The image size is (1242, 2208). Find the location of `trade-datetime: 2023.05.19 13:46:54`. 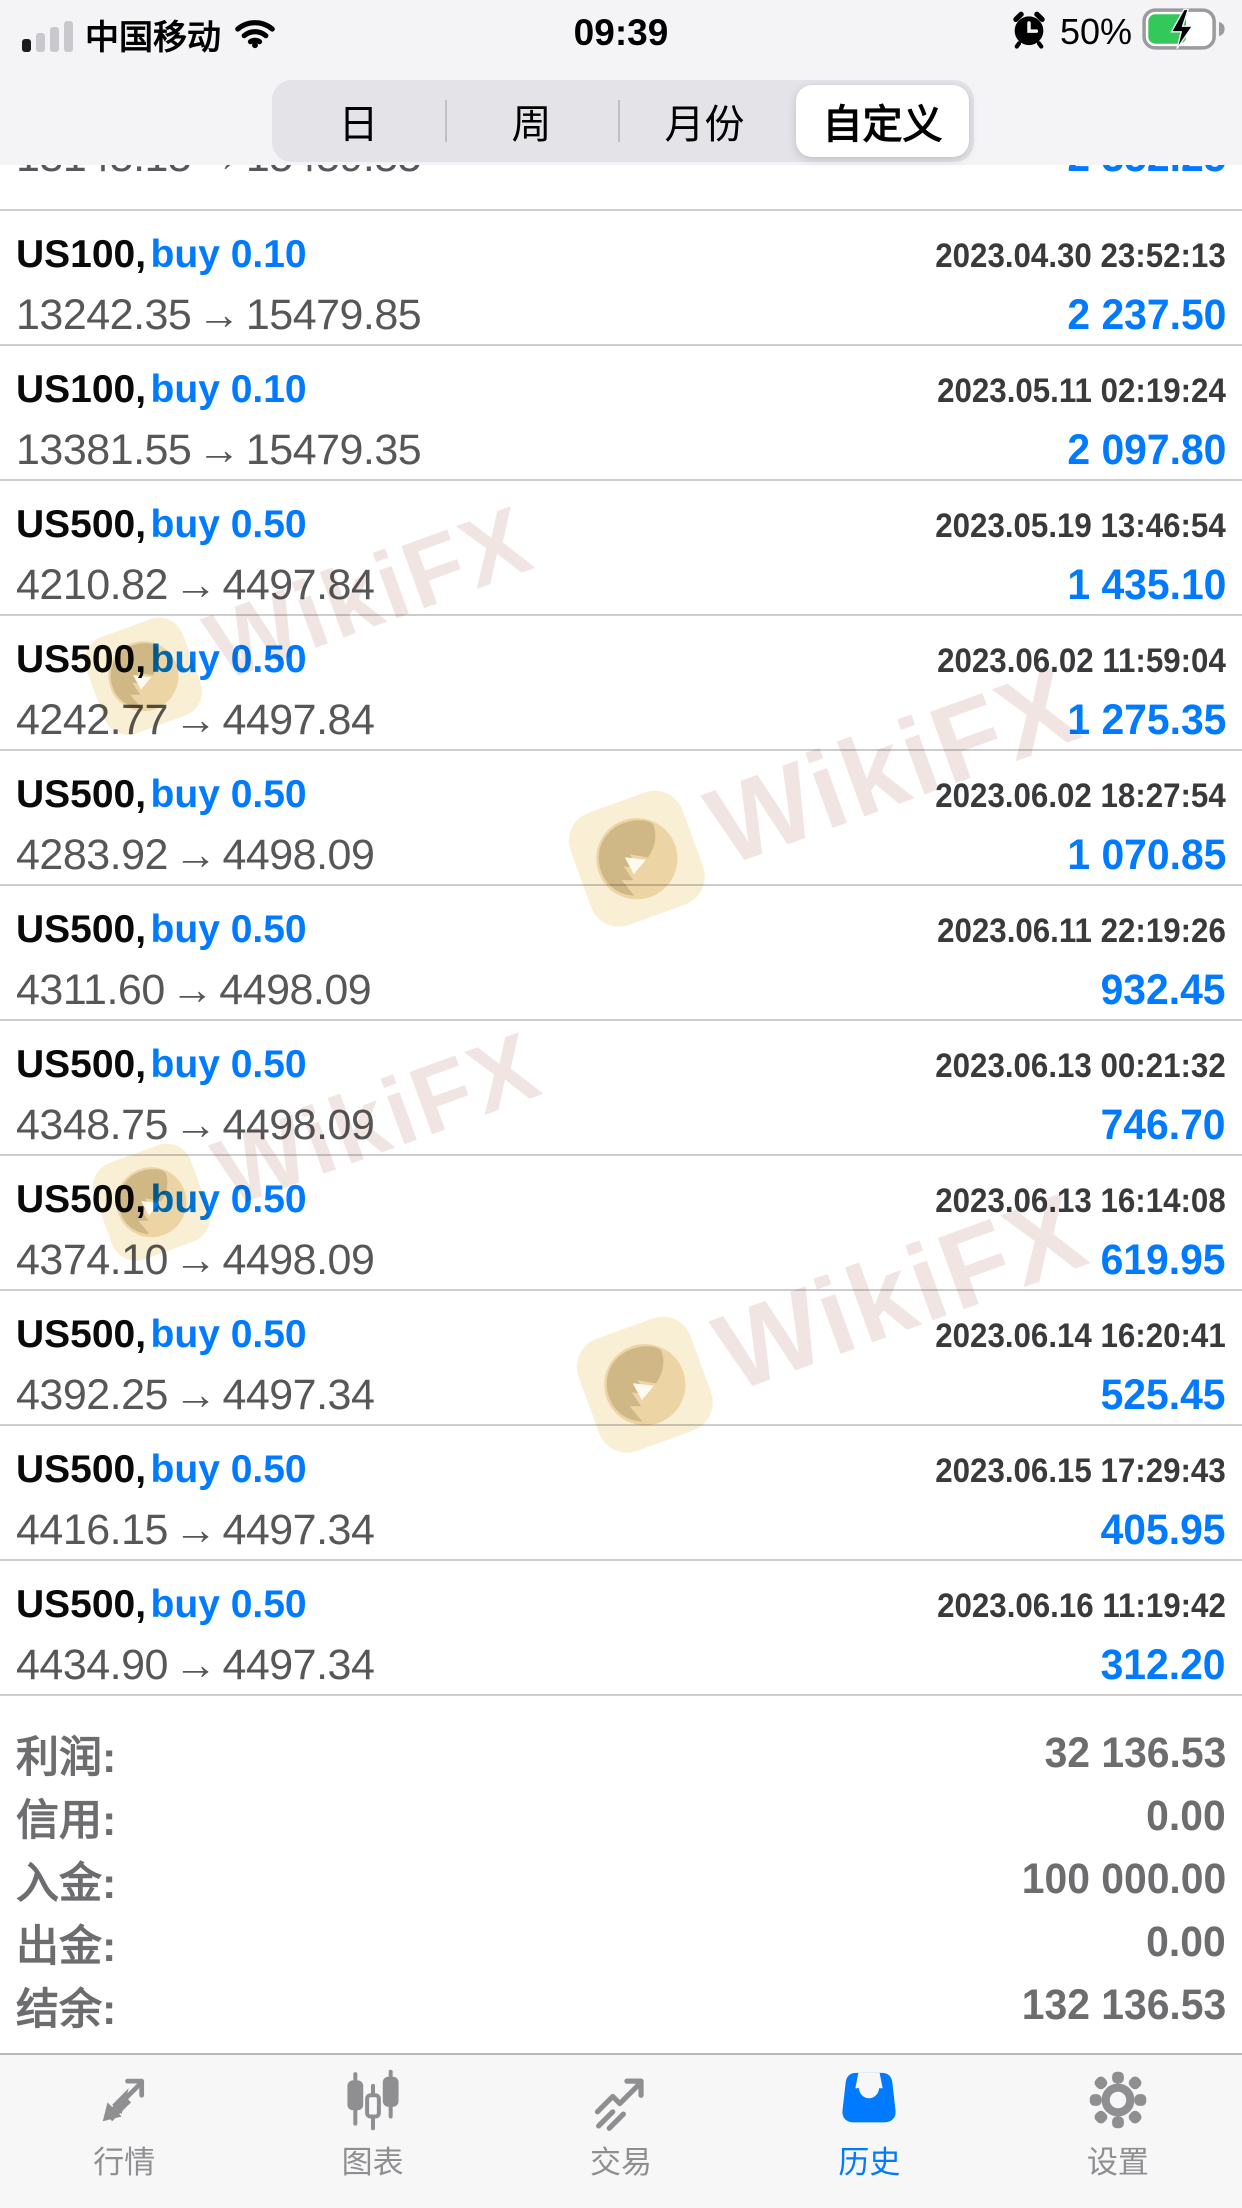

trade-datetime: 2023.05.19 13:46:54 is located at coordinates (1080, 526).